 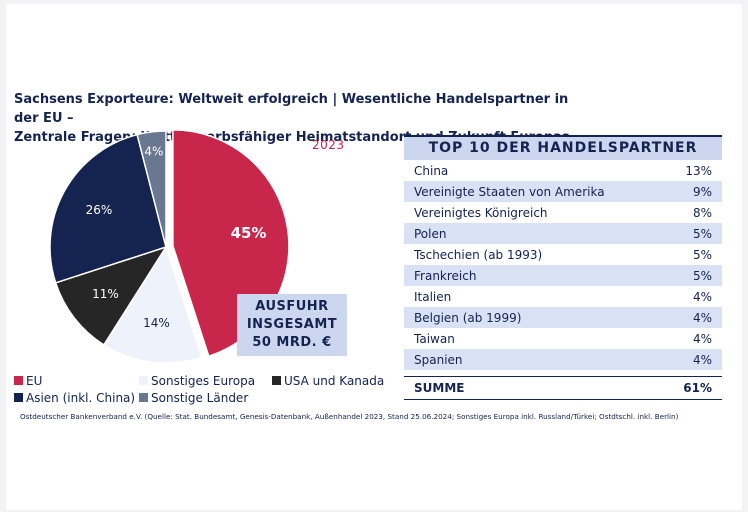 What do you see at coordinates (431, 170) in the screenshot?
I see `row-country: China` at bounding box center [431, 170].